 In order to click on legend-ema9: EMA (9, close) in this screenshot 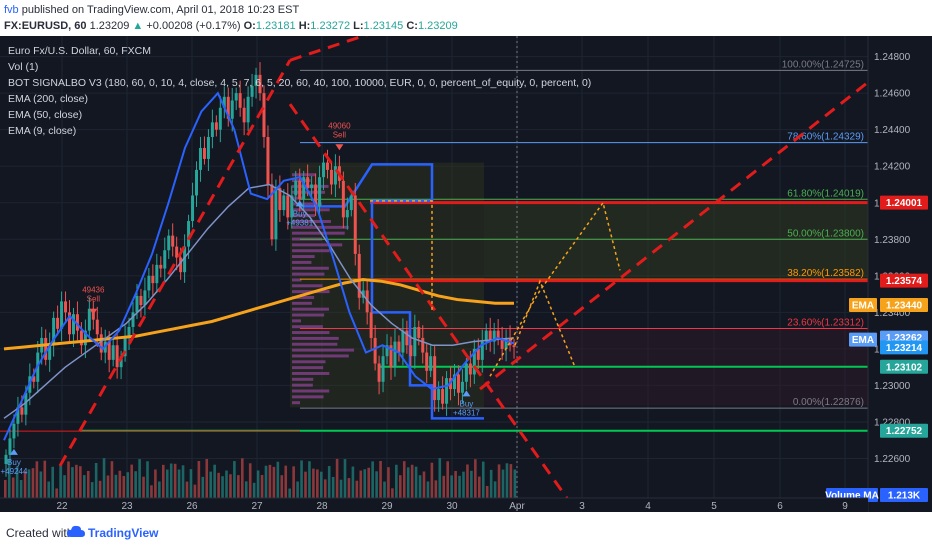, I will do `click(42, 131)`.